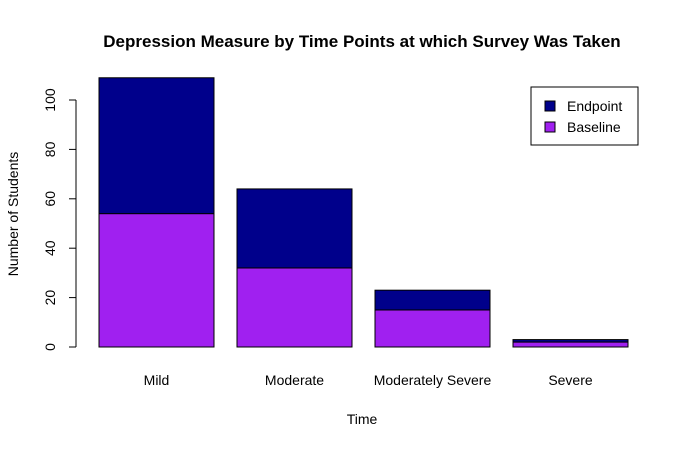 This screenshot has height=453, width=689. What do you see at coordinates (59, 219) in the screenshot?
I see `y-axis: 0 20 40 60 80 100` at bounding box center [59, 219].